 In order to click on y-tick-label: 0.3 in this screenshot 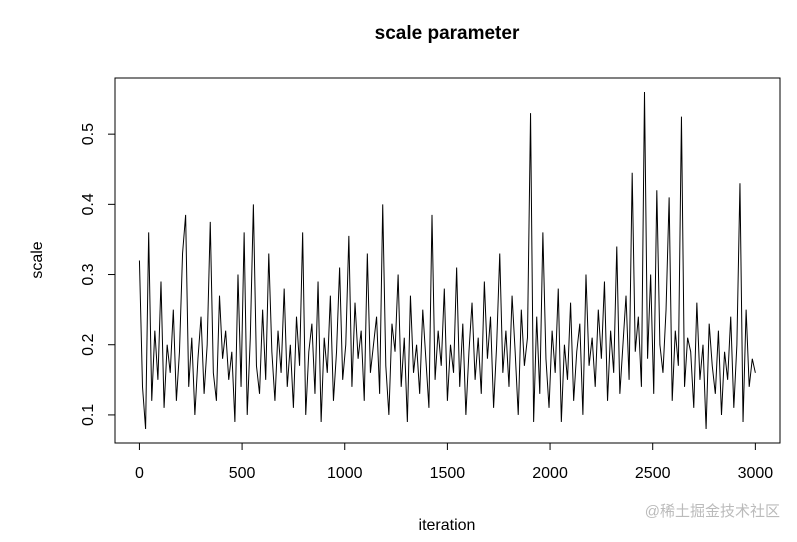, I will do `click(88, 274)`.